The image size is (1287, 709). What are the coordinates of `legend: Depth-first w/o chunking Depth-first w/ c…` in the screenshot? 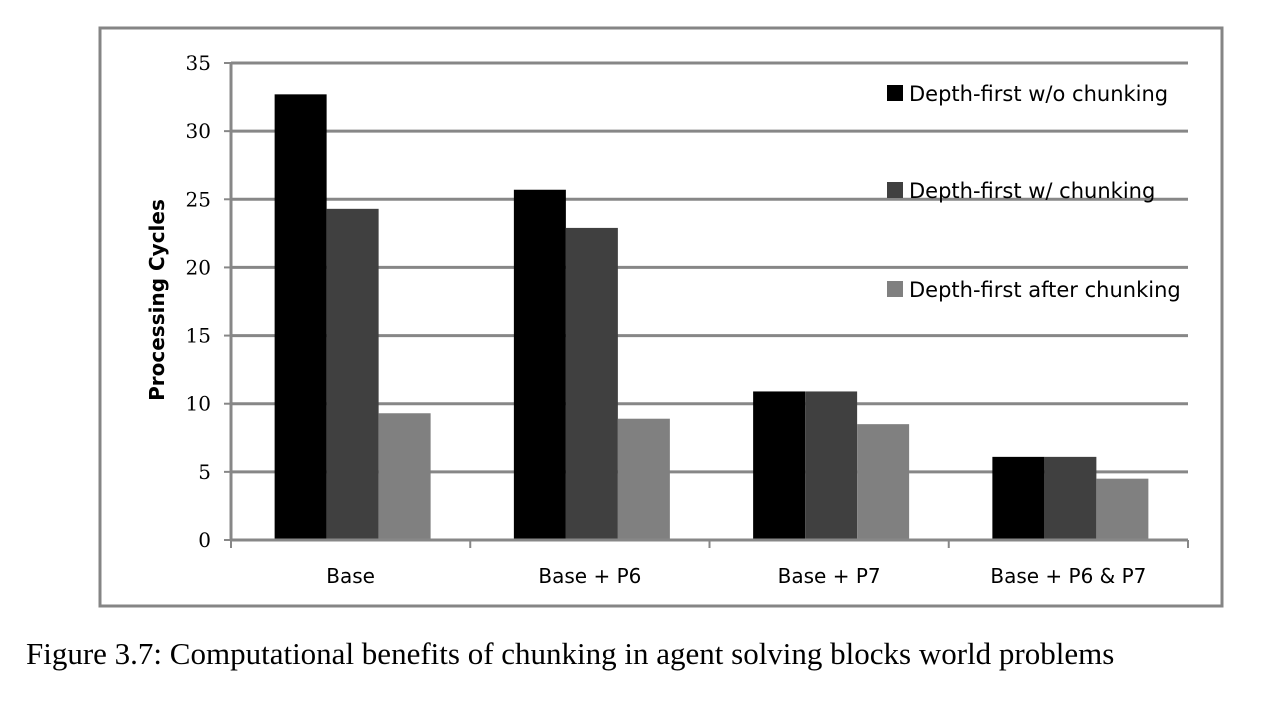 It's located at (1034, 192).